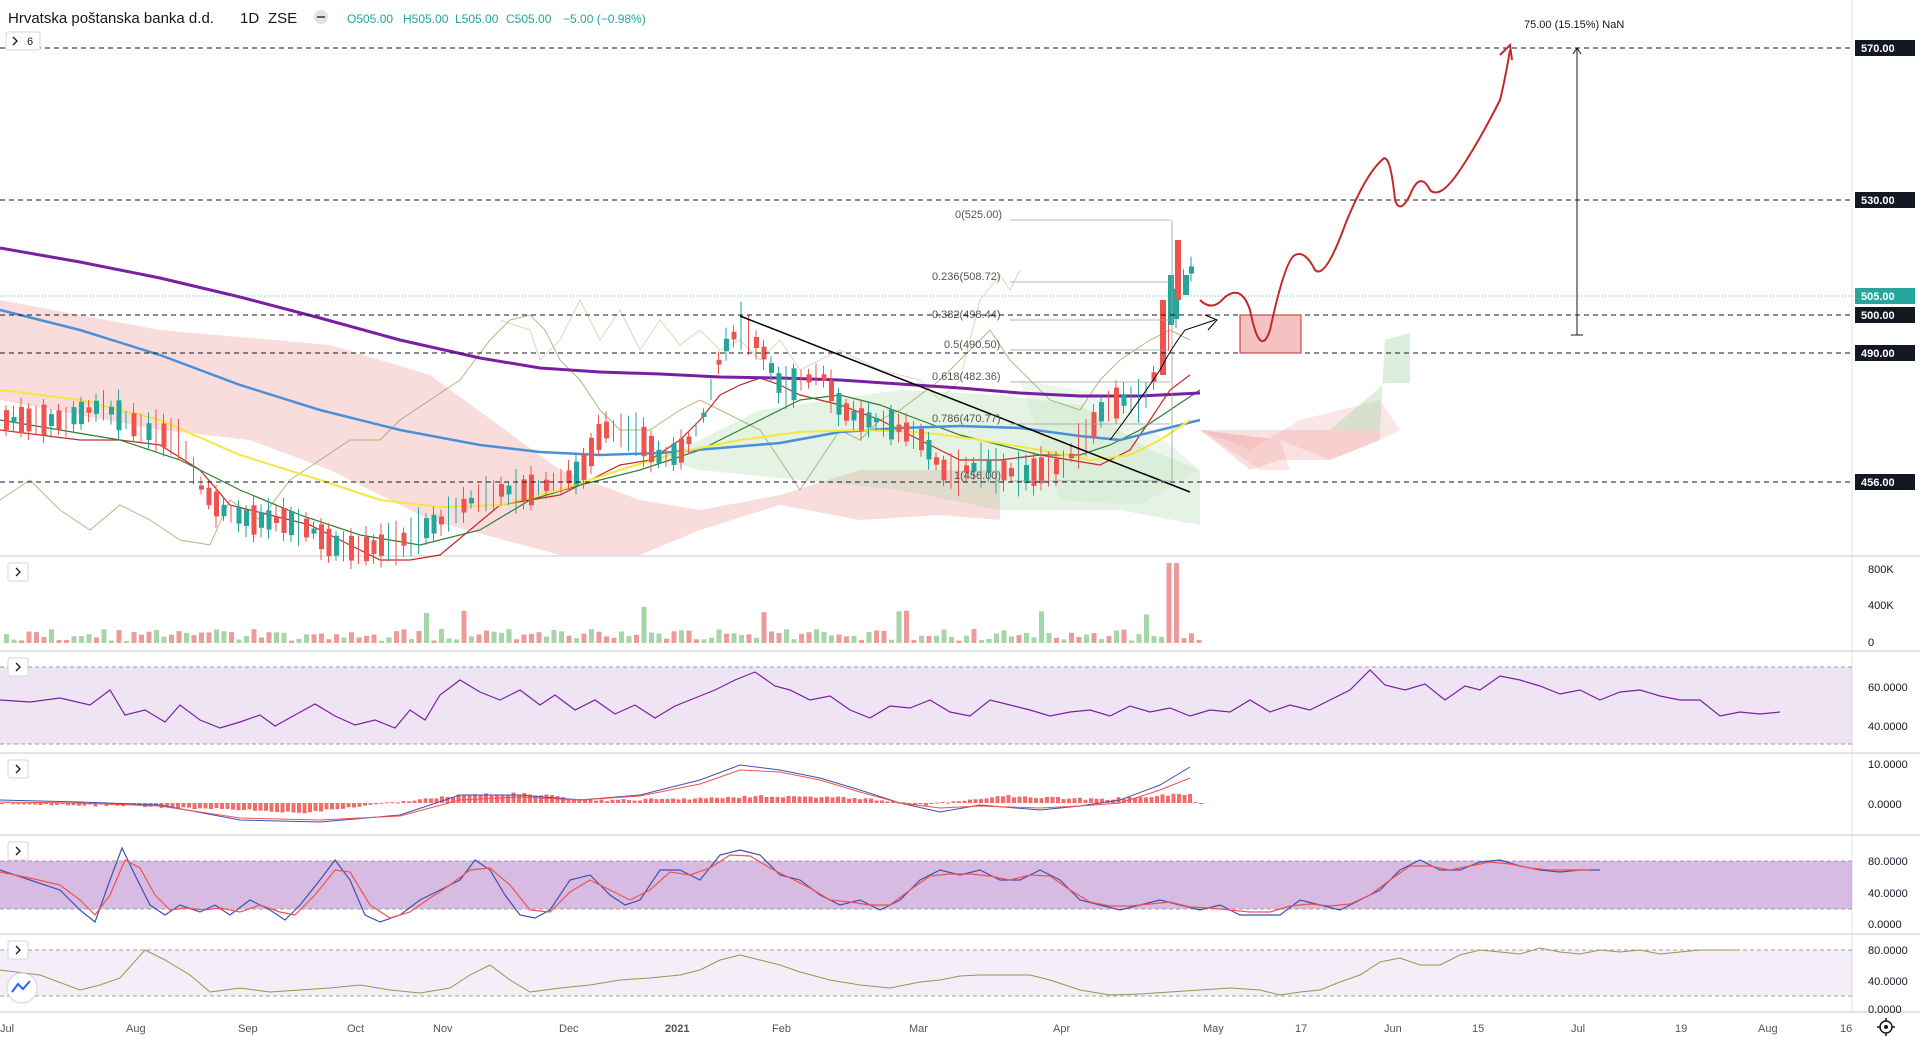  Describe the element at coordinates (111, 18) in the screenshot. I see `symbol-name: Hrvatska poštanska banka d.d.` at that location.